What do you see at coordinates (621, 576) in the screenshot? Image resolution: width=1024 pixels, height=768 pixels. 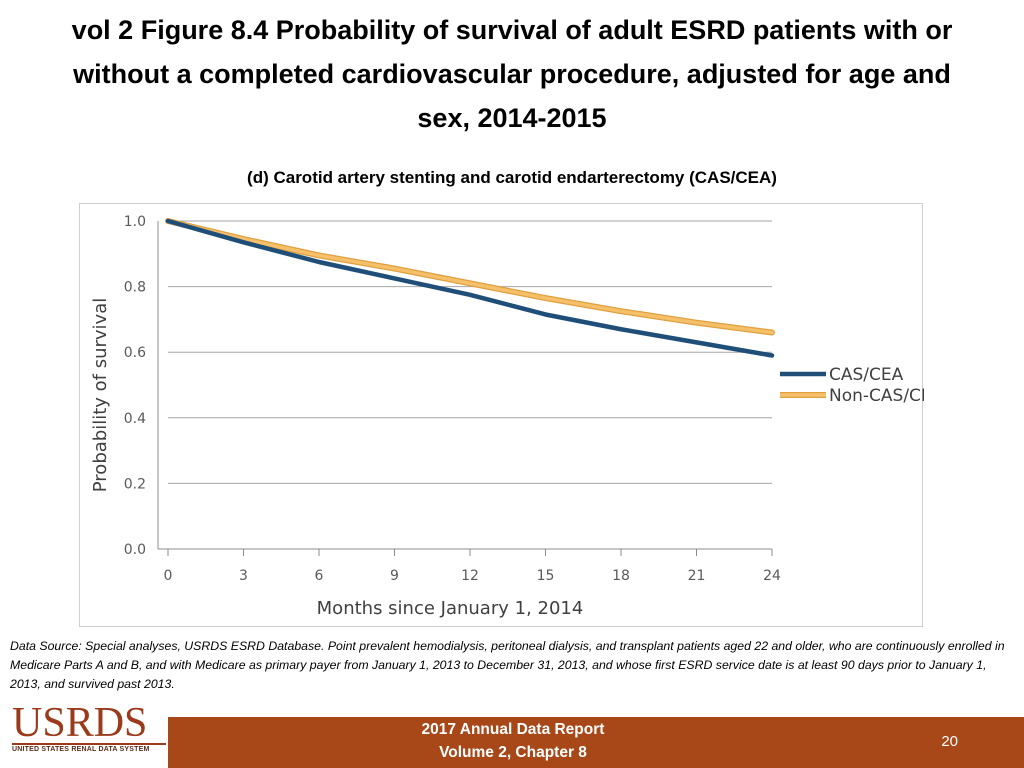 I see `x-tick-label: 18` at bounding box center [621, 576].